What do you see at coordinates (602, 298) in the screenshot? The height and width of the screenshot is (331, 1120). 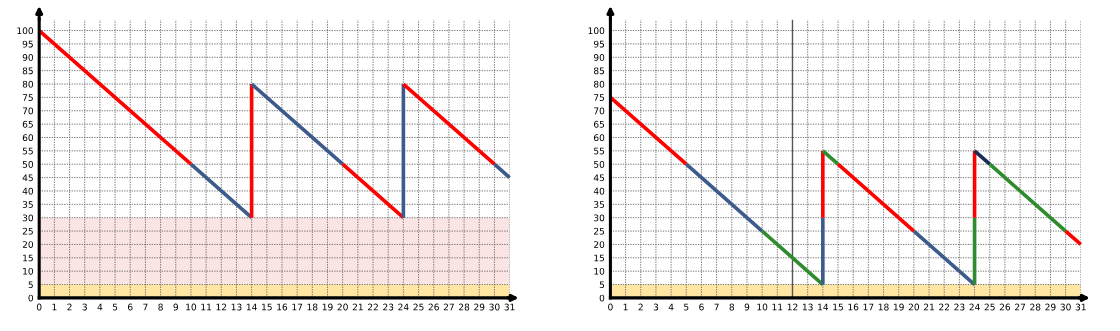 I see `y-tick-label: 0` at bounding box center [602, 298].